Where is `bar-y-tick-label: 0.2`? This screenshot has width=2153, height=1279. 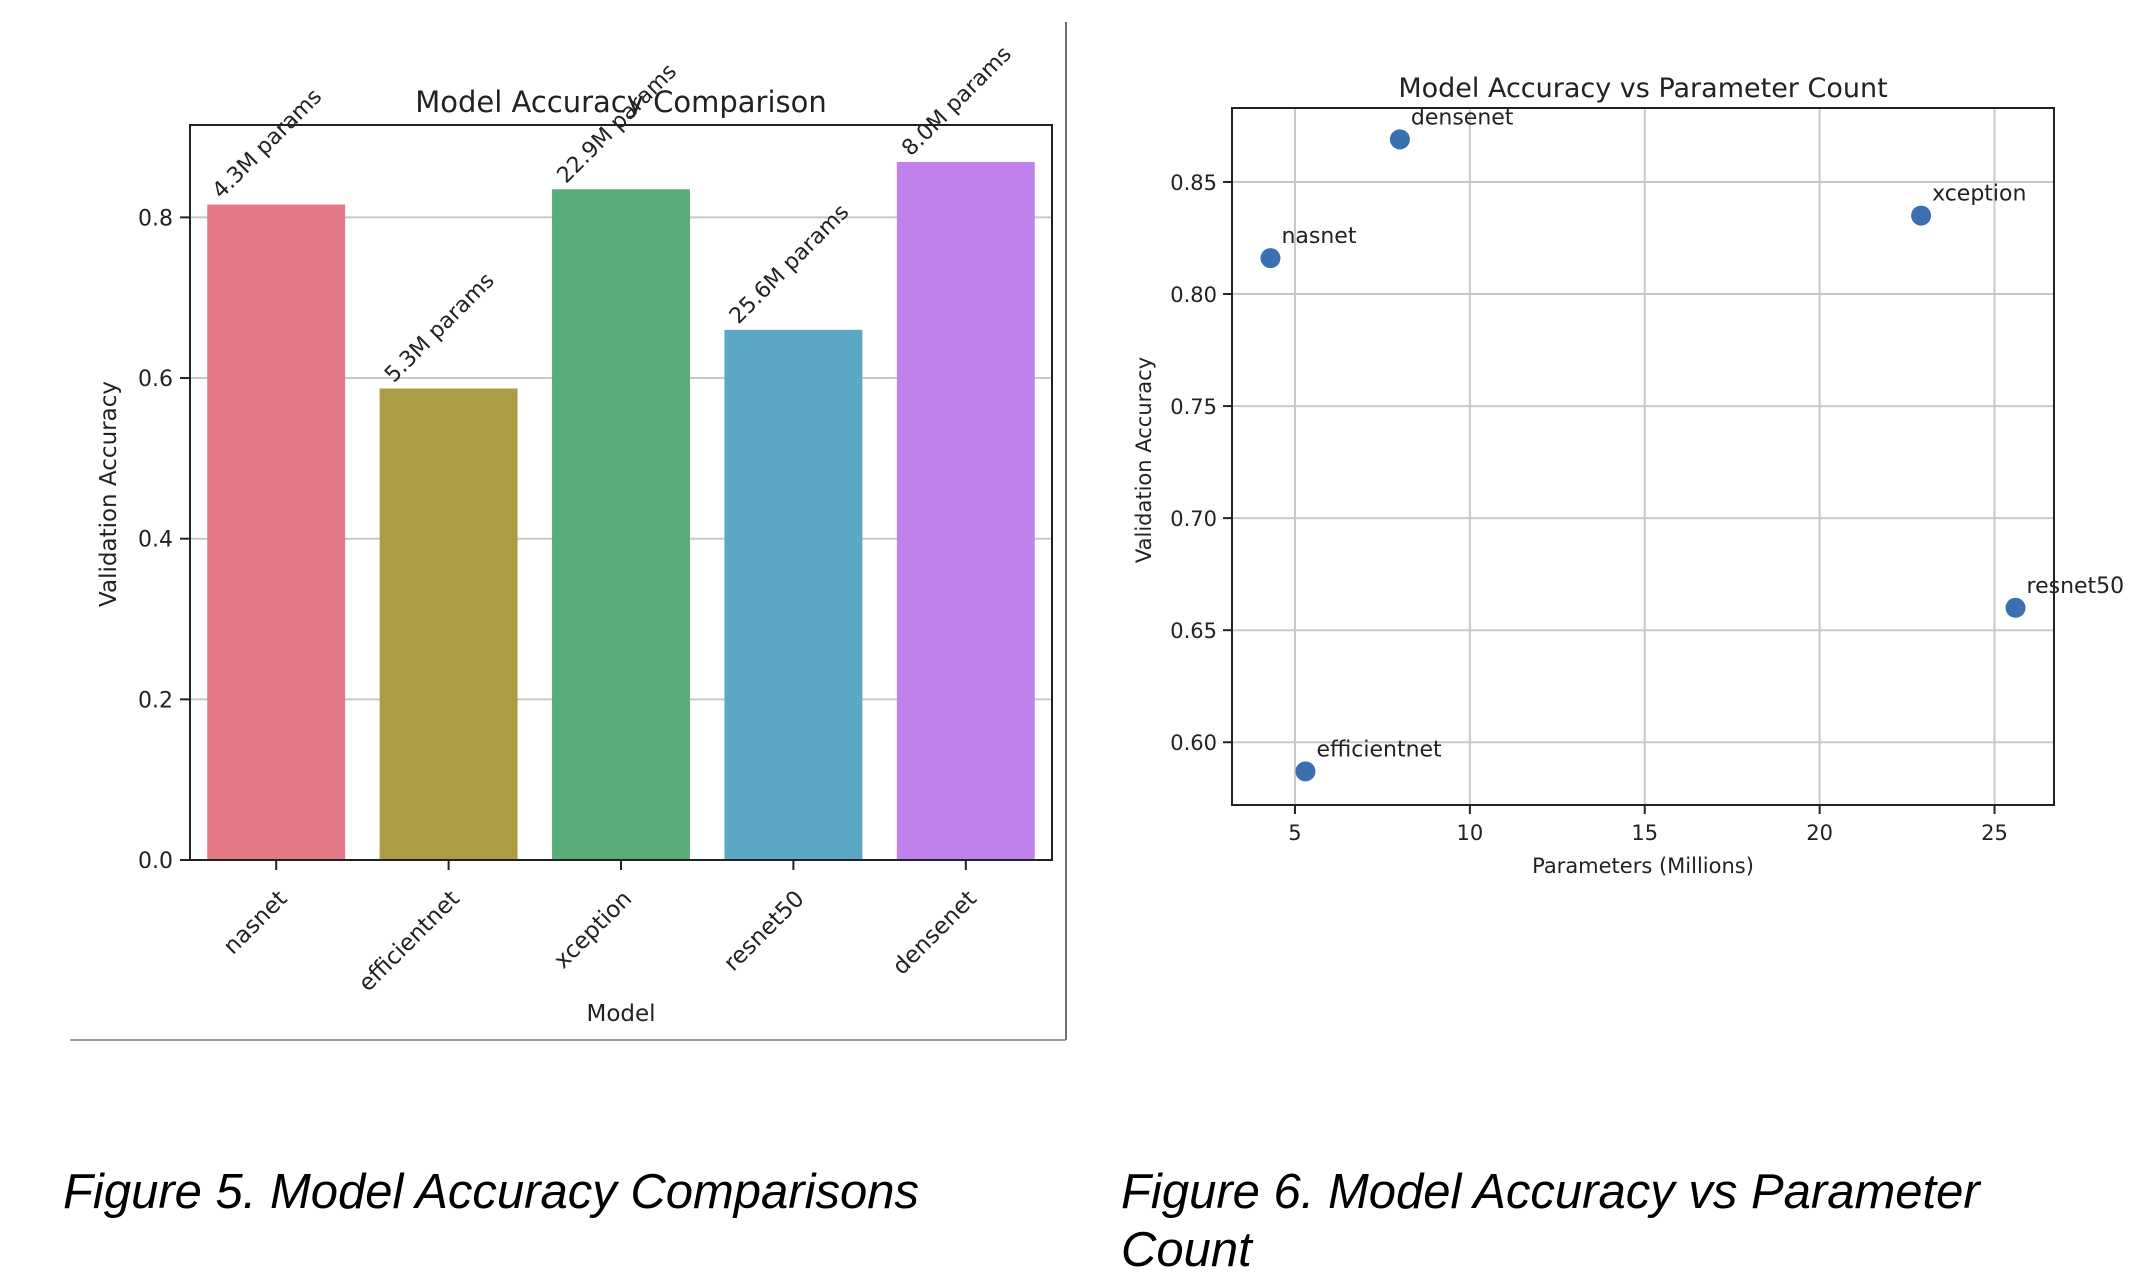
bar-y-tick-label: 0.2 is located at coordinates (155, 700).